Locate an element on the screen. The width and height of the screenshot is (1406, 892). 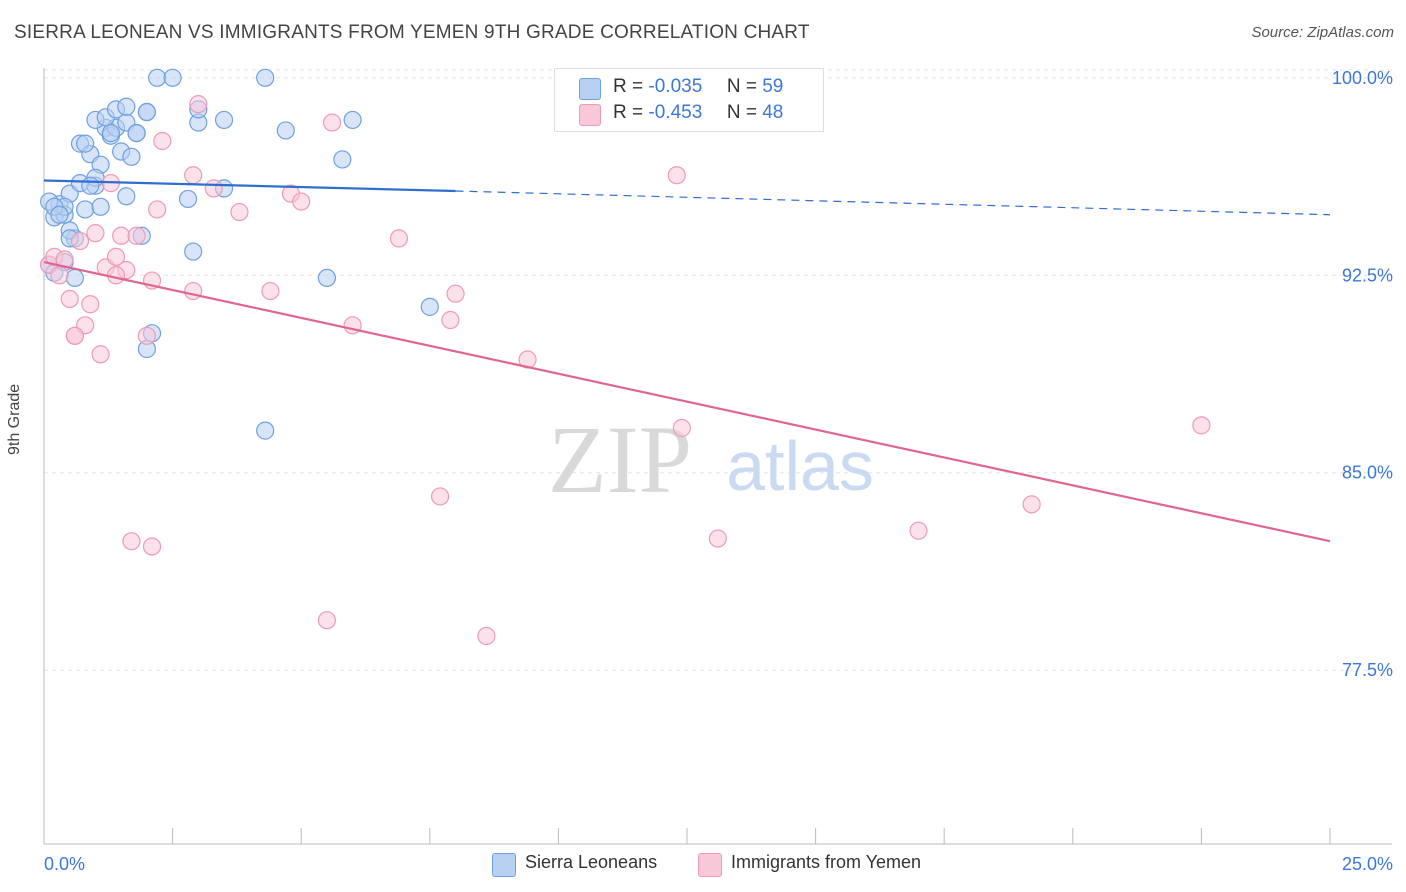
bottom-legend-swatch-blue is located at coordinates (504, 865).